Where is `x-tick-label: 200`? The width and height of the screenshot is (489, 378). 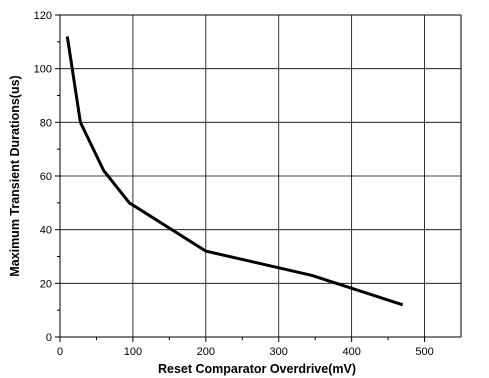
x-tick-label: 200 is located at coordinates (206, 352).